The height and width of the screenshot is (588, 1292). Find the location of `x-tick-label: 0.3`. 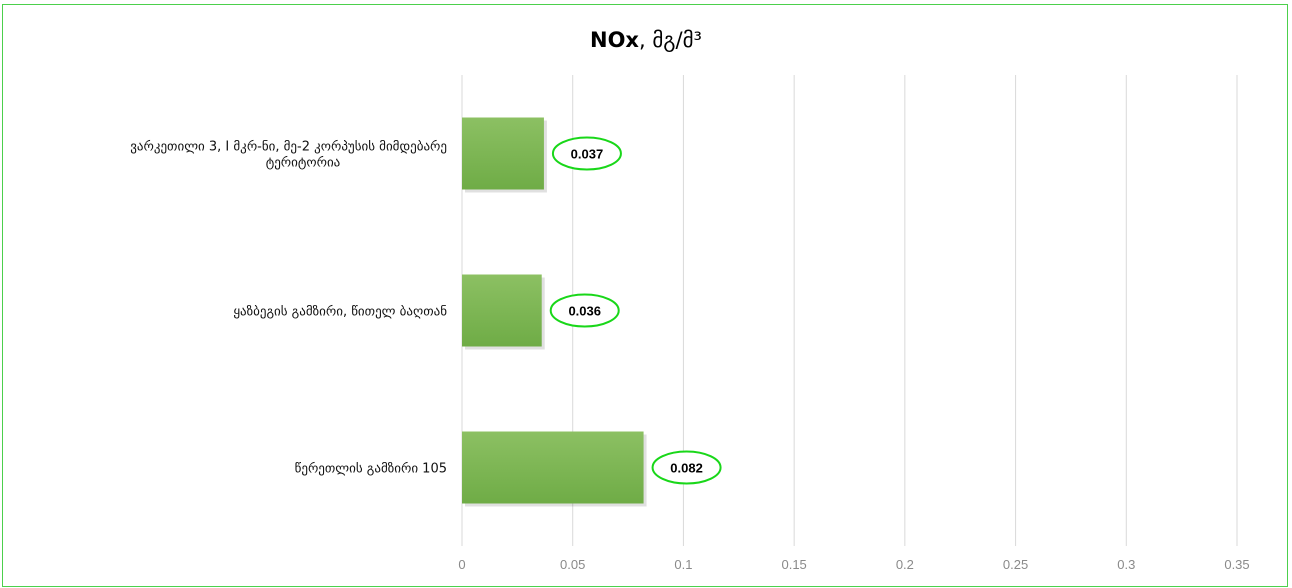

x-tick-label: 0.3 is located at coordinates (1126, 564).